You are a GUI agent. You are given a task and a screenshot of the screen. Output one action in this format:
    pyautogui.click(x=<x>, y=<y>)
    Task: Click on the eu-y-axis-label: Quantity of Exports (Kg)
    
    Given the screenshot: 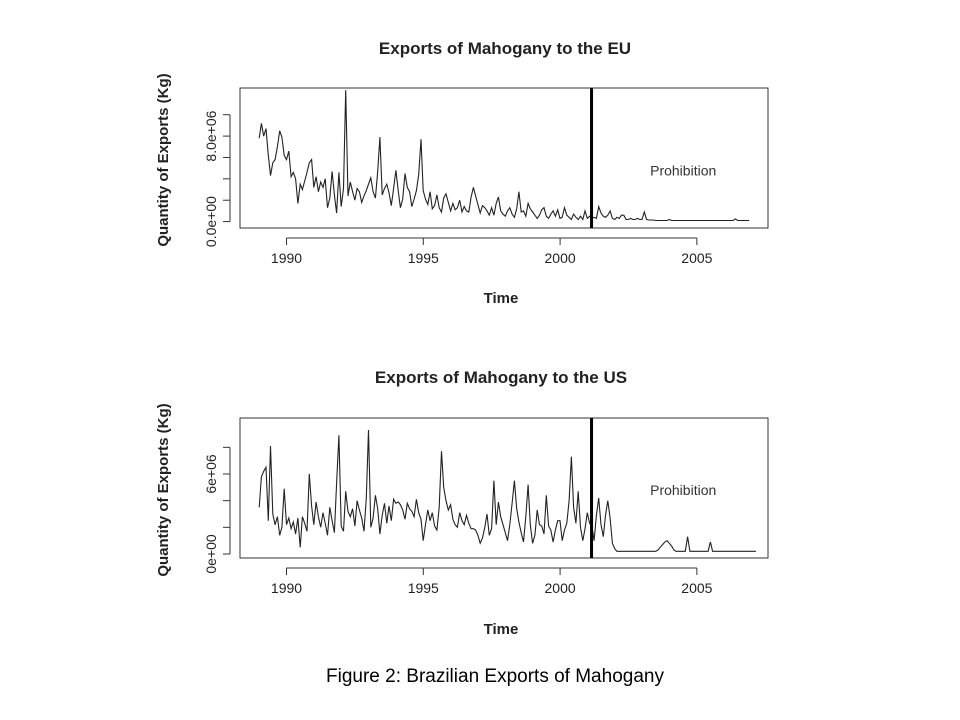 What is the action you would take?
    pyautogui.click(x=163, y=159)
    